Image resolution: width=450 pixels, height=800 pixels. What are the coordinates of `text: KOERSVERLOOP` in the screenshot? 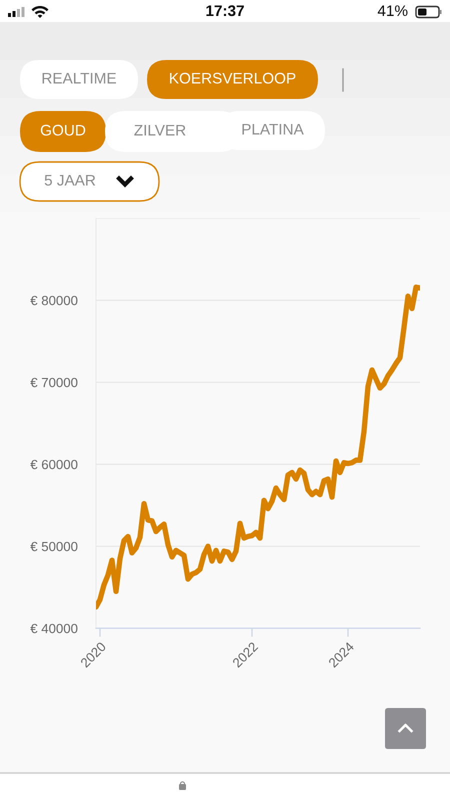 It's located at (233, 78).